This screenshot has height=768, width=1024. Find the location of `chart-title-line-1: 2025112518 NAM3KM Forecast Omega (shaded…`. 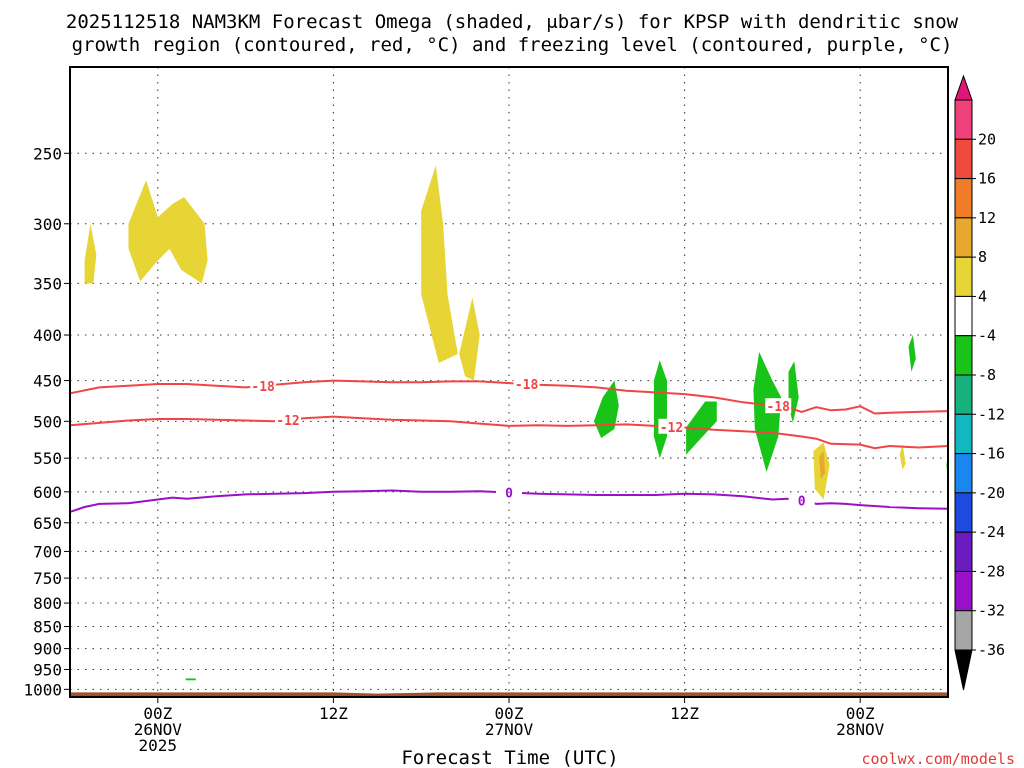

chart-title-line-1: 2025112518 NAM3KM Forecast Omega (shaded… is located at coordinates (512, 22).